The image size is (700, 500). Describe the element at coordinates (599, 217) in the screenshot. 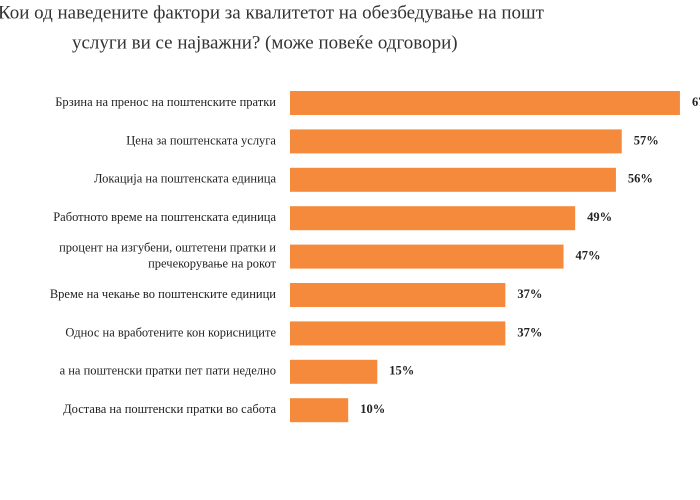

I see `value-label: 49%` at that location.